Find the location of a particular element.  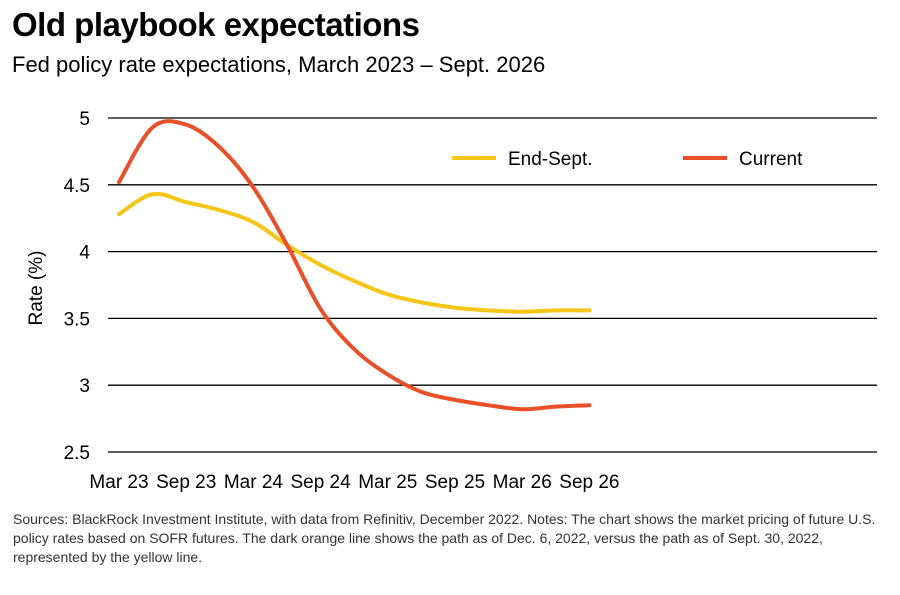

y-tick-label: 4.5 is located at coordinates (77, 186).